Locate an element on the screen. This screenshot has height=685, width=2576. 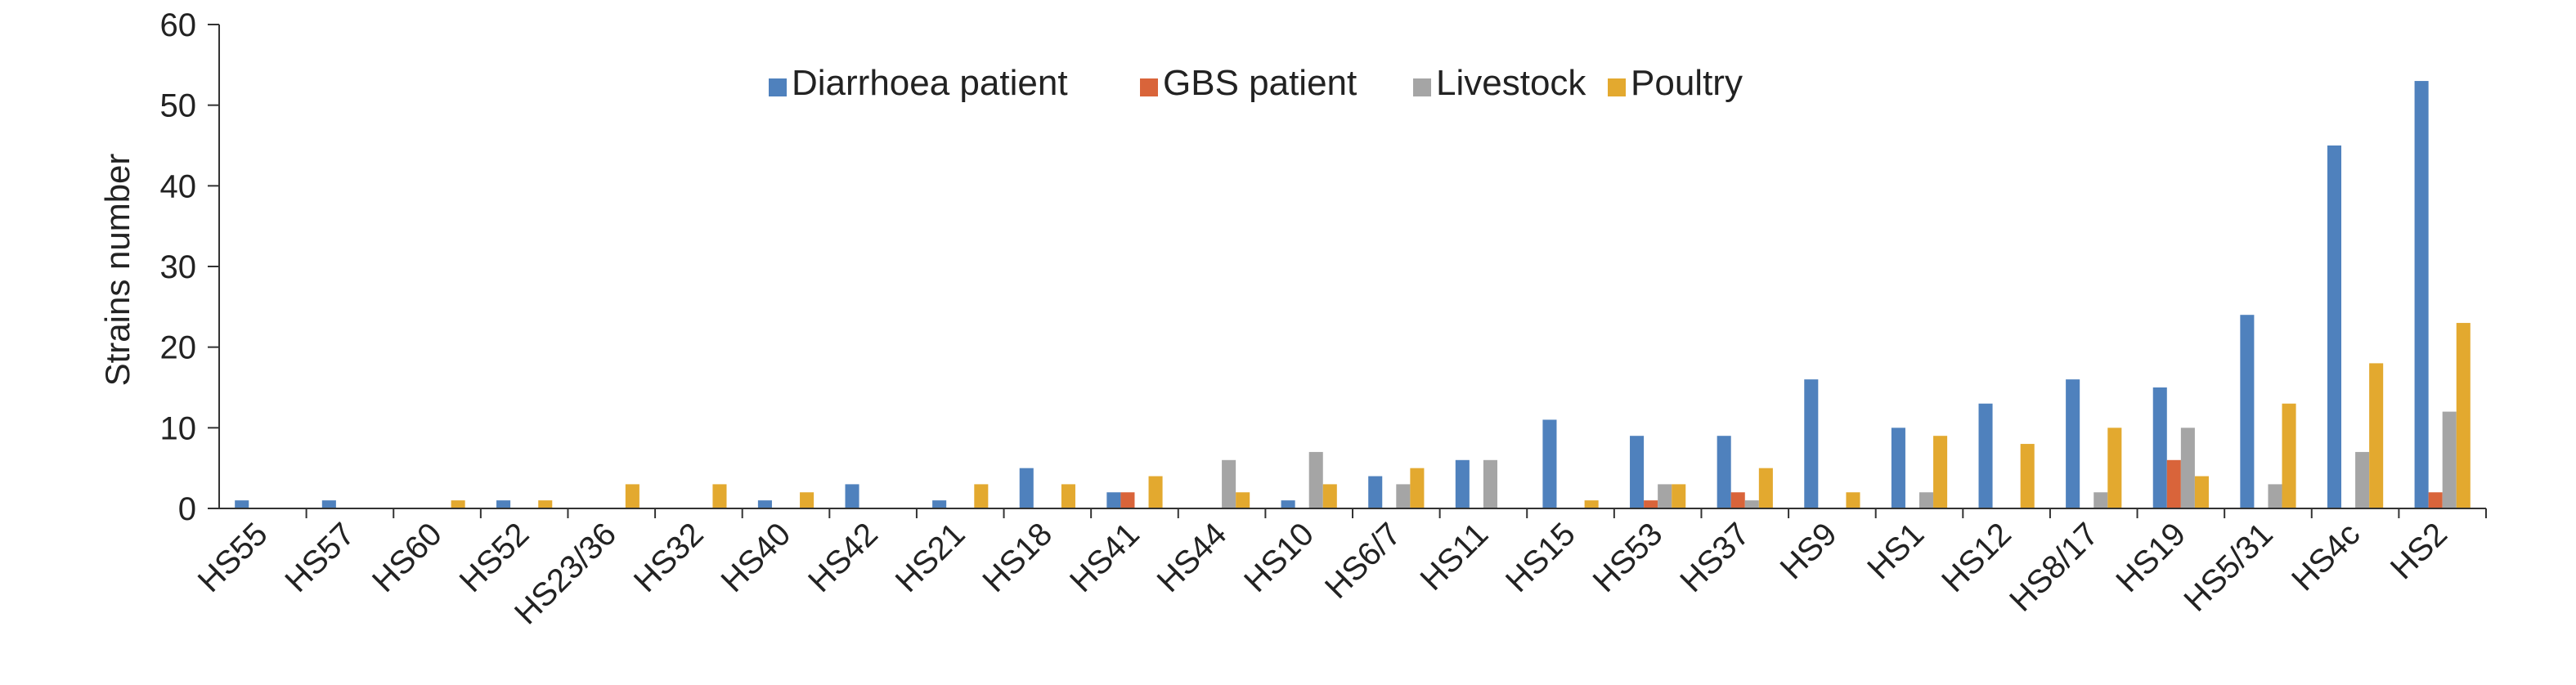
x-tick-label: HS15 is located at coordinates (1540, 557).